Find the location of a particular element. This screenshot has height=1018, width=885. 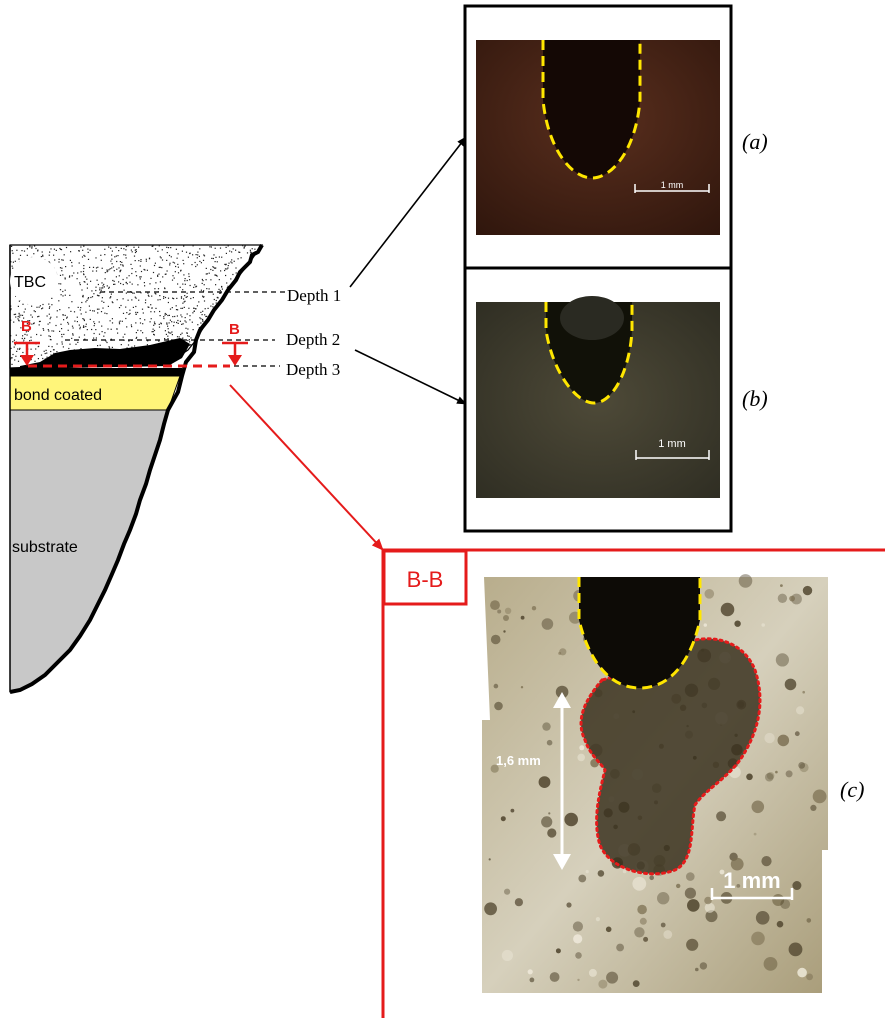

indent-outline-b is located at coordinates (589, 353).